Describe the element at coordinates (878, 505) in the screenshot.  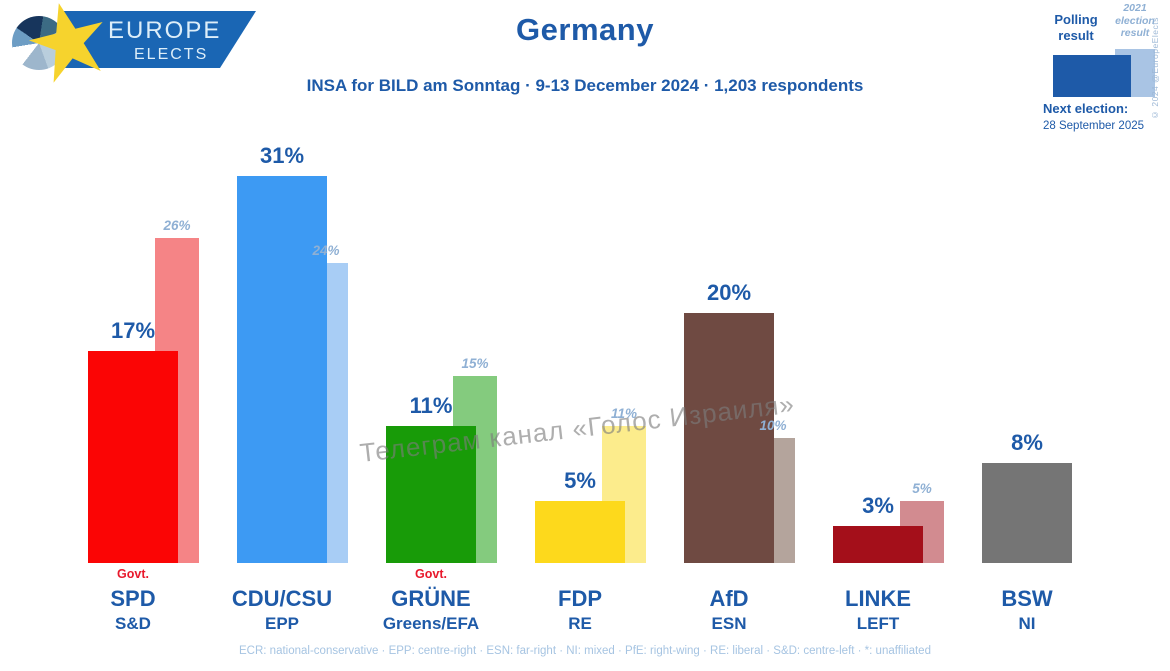
I see `polling-value: 3%` at that location.